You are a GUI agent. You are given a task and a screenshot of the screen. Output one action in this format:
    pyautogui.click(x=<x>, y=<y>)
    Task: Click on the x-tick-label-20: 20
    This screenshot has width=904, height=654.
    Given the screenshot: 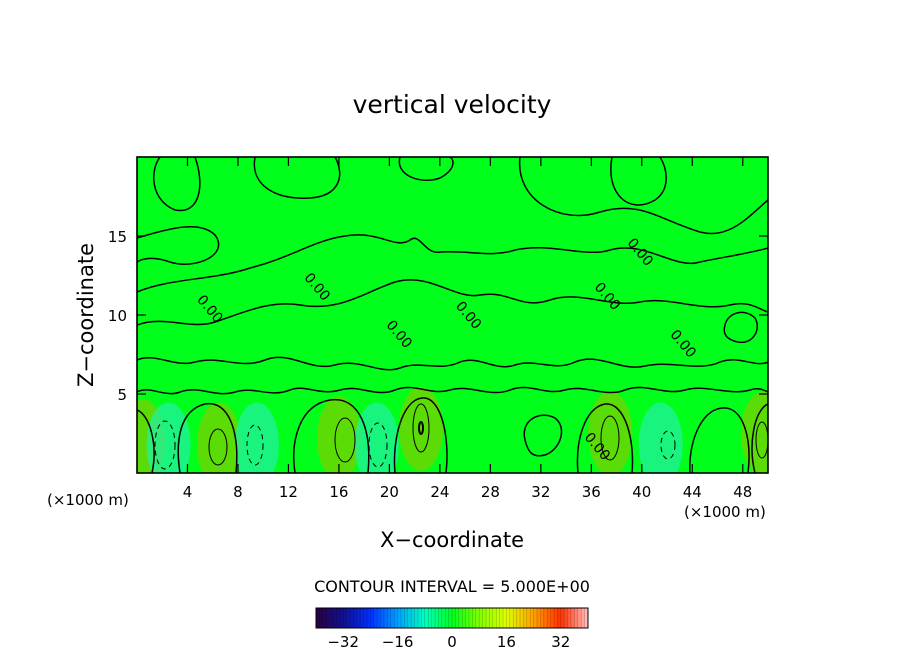 What is the action you would take?
    pyautogui.click(x=389, y=492)
    